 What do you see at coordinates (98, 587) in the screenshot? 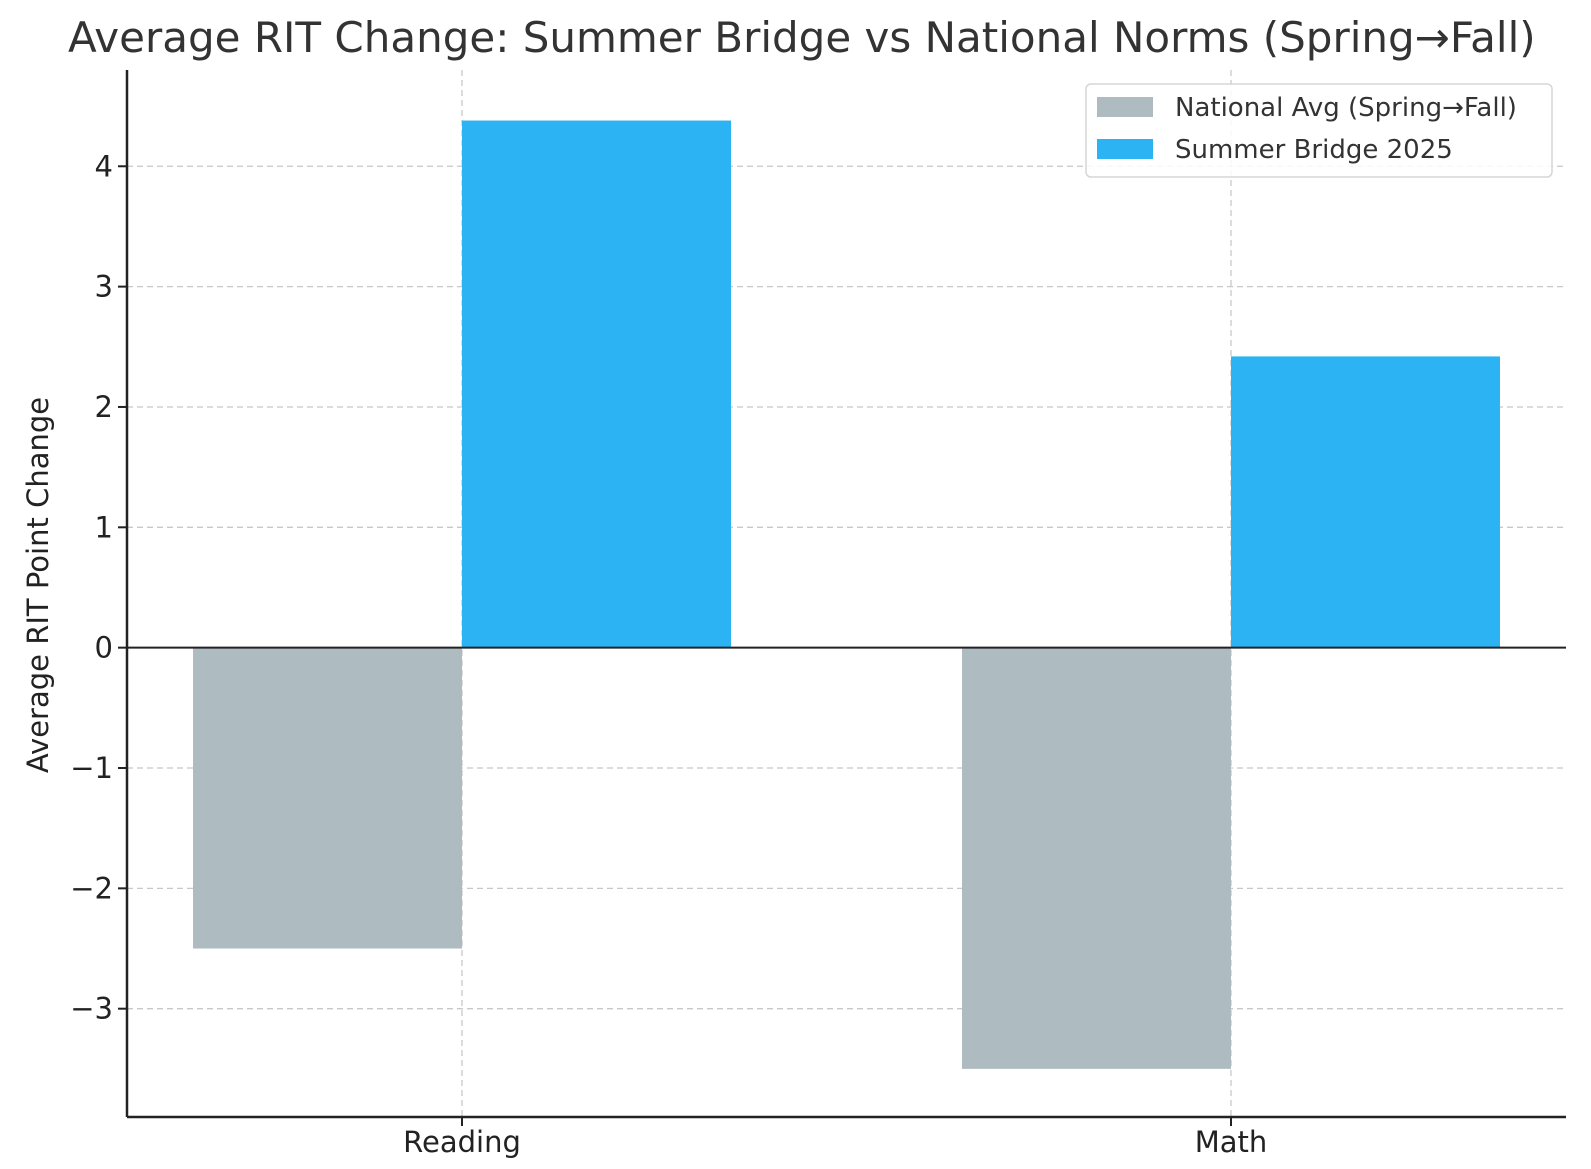
I see `y-axis-ticks: 4 3 2 1 0 −1 −2 −3` at bounding box center [98, 587].